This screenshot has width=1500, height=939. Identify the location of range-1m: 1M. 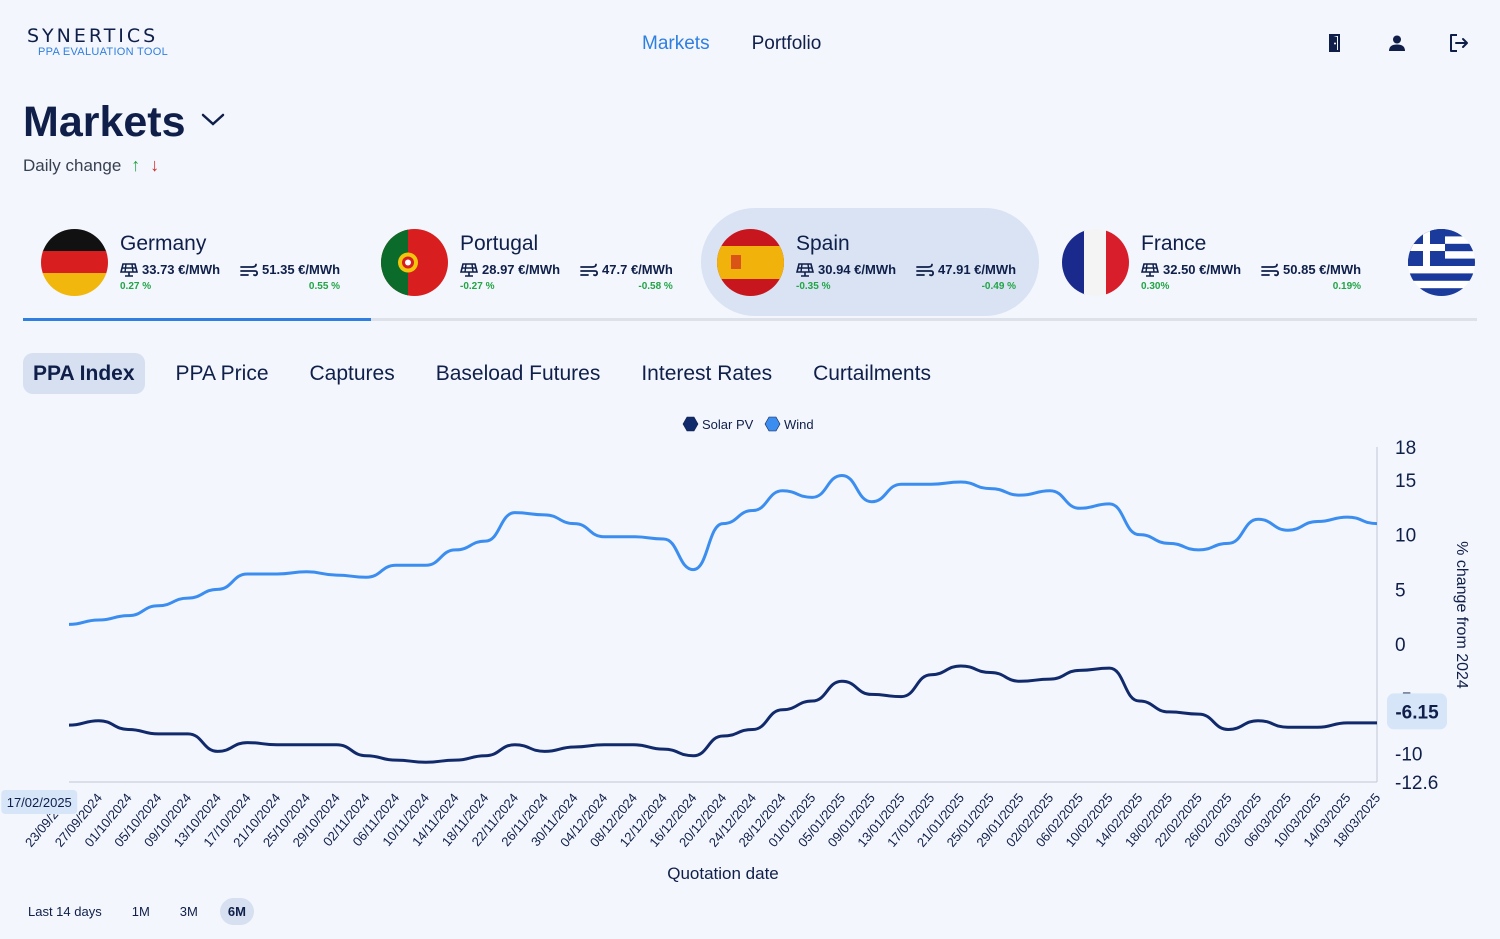
(140, 911).